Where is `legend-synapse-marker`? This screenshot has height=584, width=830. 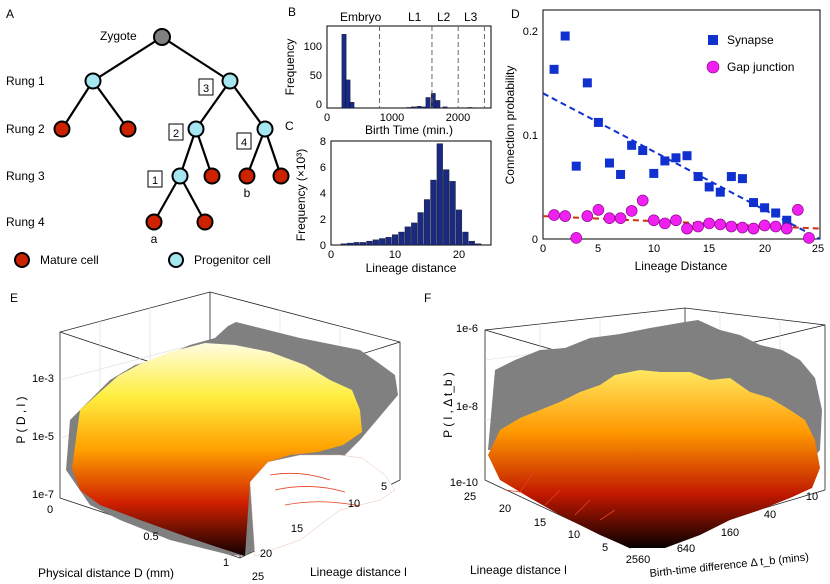 legend-synapse-marker is located at coordinates (713, 40).